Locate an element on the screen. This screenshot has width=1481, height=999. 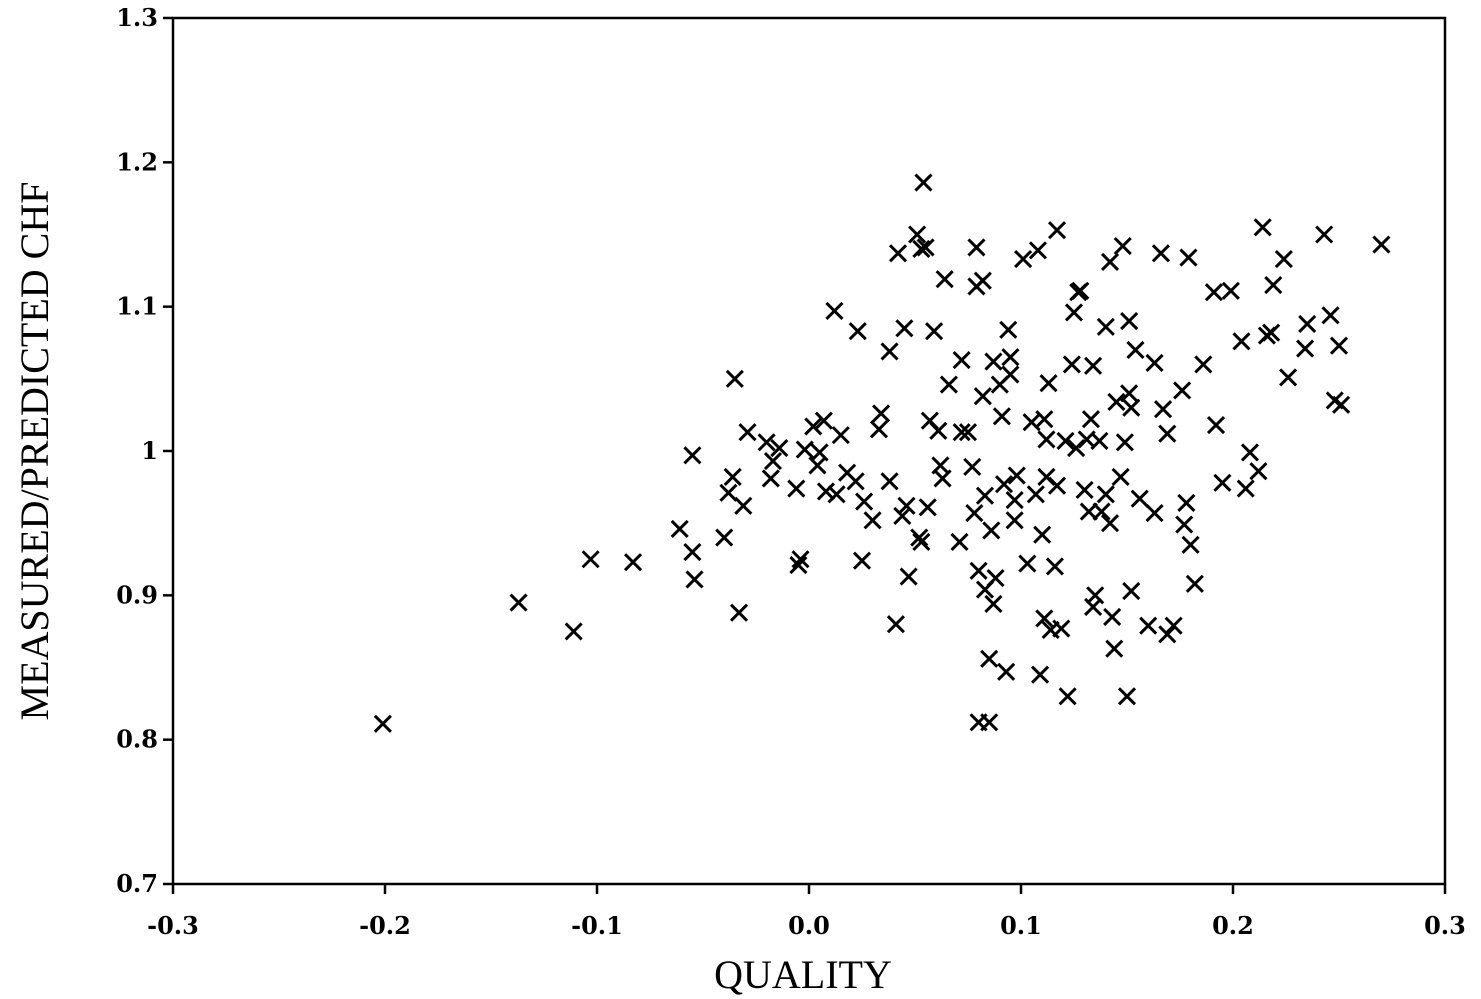
y-tick-label: 0.9 is located at coordinates (137, 594).